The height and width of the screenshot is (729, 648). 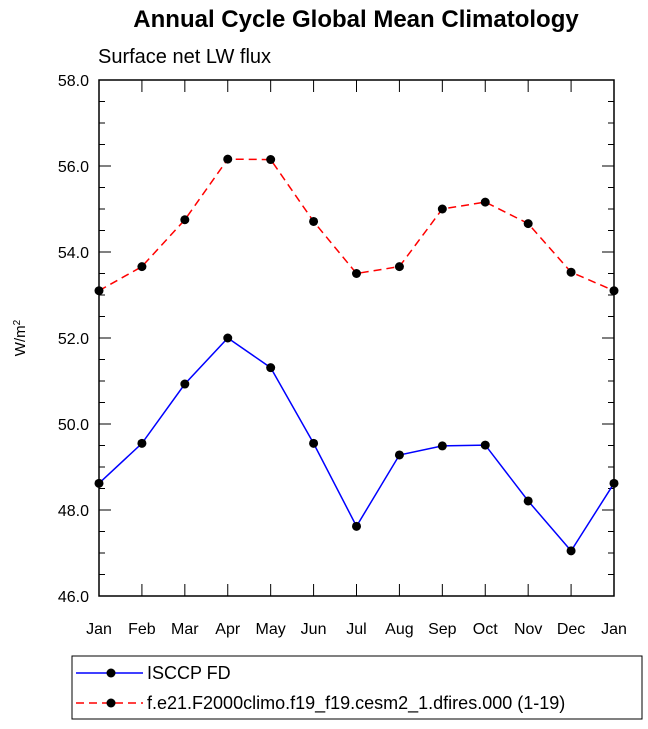 What do you see at coordinates (357, 687) in the screenshot?
I see `legend-box` at bounding box center [357, 687].